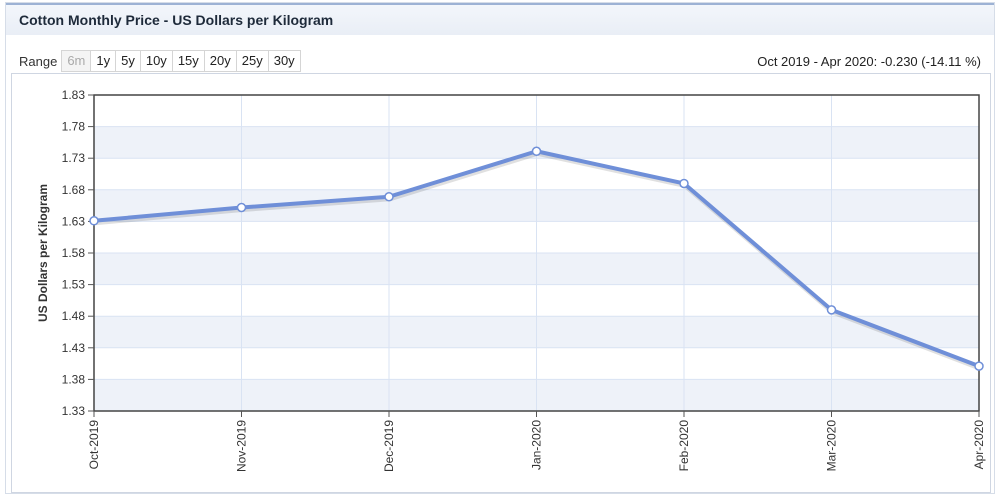 Image resolution: width=1000 pixels, height=496 pixels. I want to click on y-tick-label: 1.78, so click(74, 127).